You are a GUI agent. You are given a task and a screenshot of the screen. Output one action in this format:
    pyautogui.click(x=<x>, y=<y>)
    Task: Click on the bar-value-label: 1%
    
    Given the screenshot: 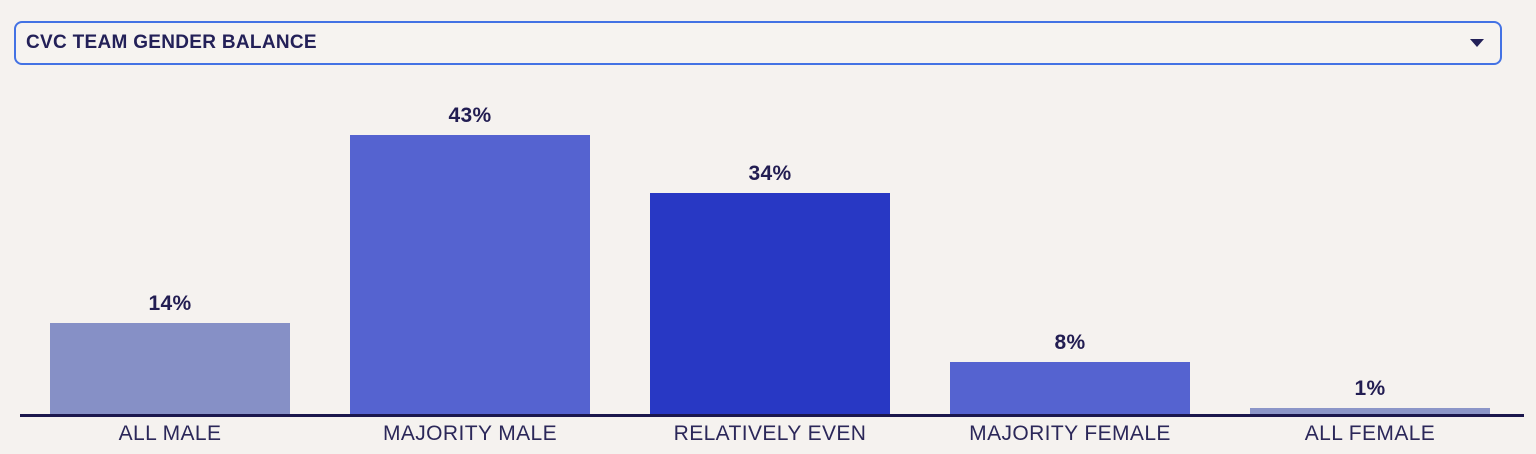 What is the action you would take?
    pyautogui.click(x=1370, y=388)
    